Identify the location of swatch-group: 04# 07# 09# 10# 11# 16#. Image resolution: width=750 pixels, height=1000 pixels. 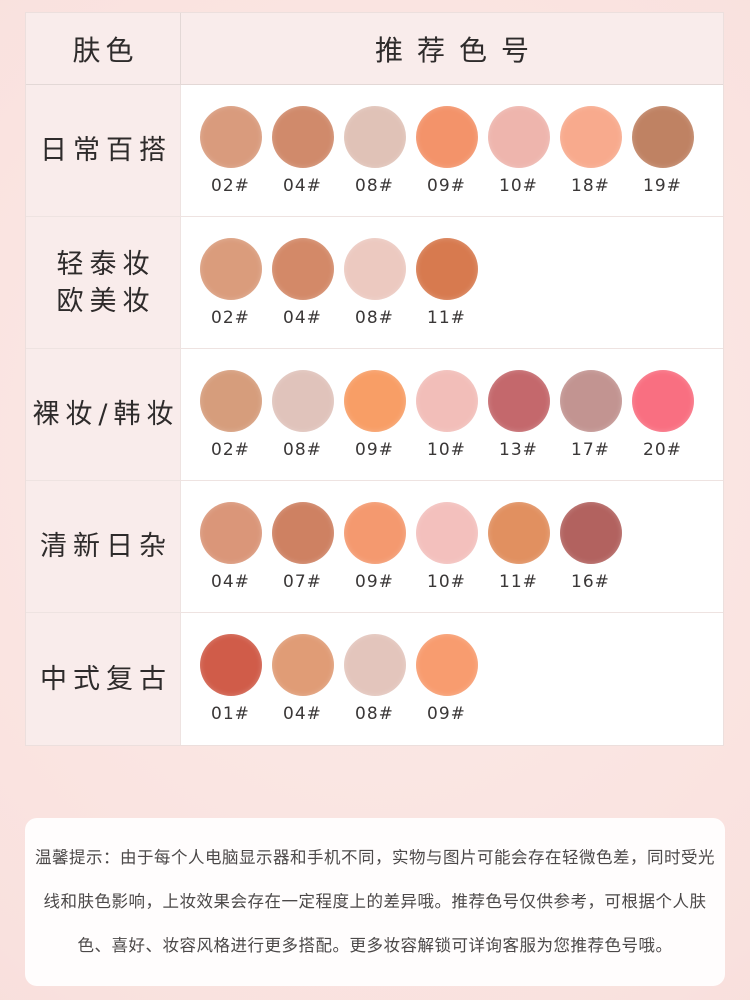
(452, 546).